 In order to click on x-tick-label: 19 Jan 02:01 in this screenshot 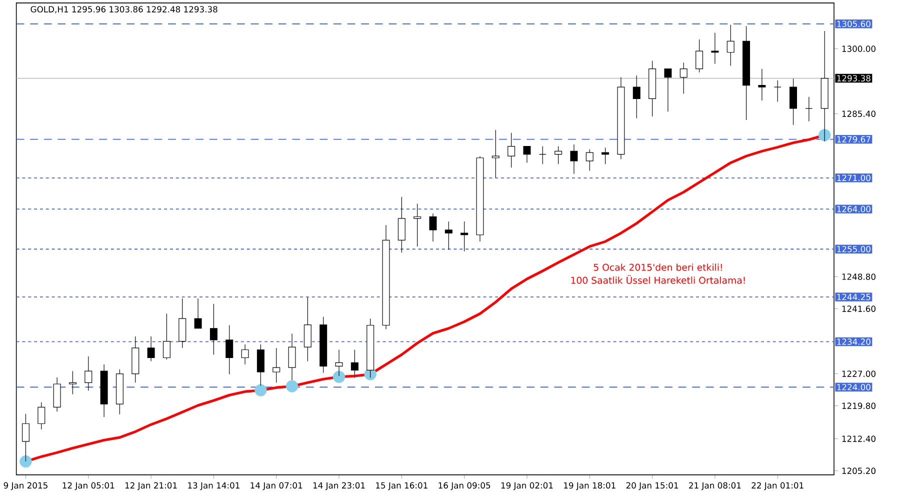, I will do `click(527, 486)`.